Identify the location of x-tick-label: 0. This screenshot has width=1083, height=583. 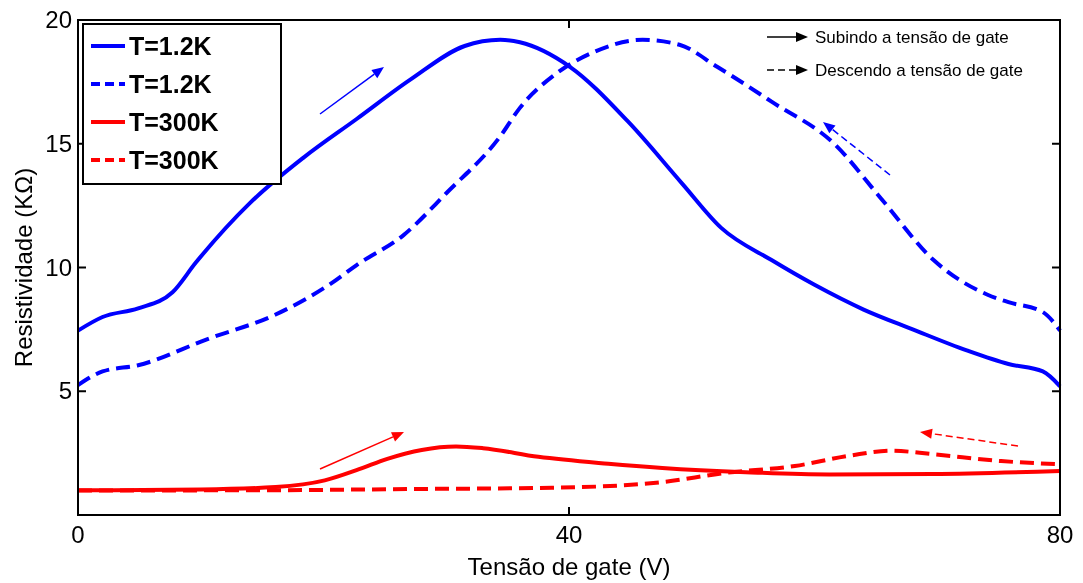
(78, 534).